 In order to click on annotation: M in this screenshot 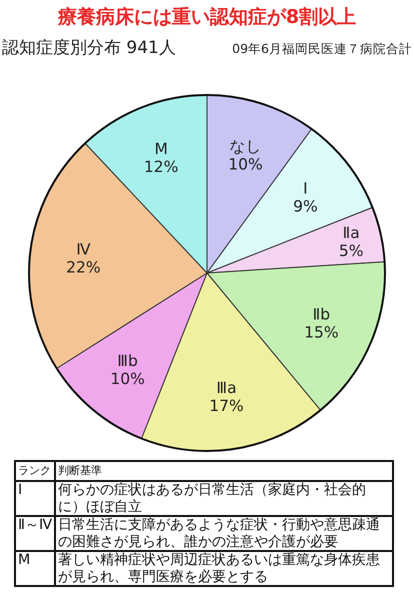, I will do `click(35, 568)`.